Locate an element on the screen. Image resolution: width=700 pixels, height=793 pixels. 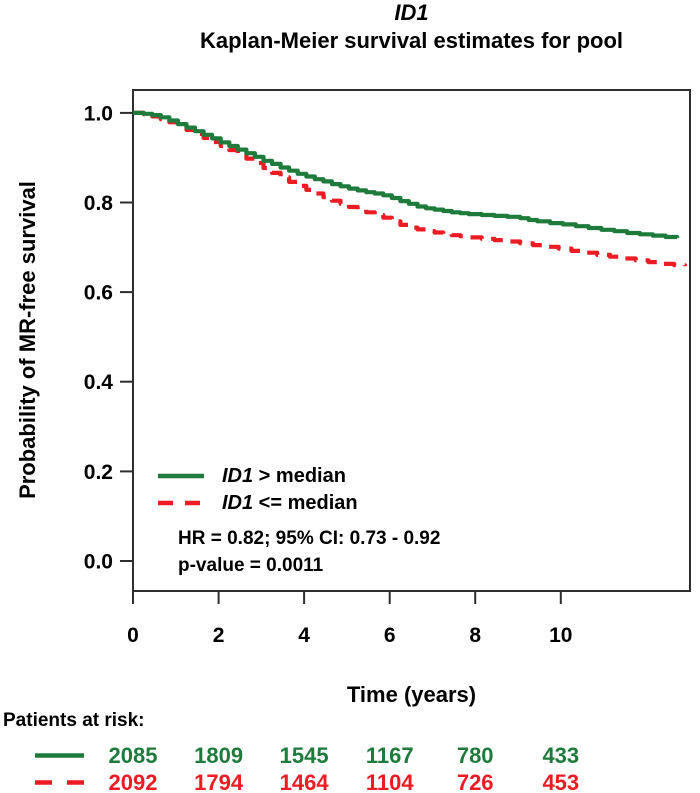
x-tick-label: 2 is located at coordinates (219, 635).